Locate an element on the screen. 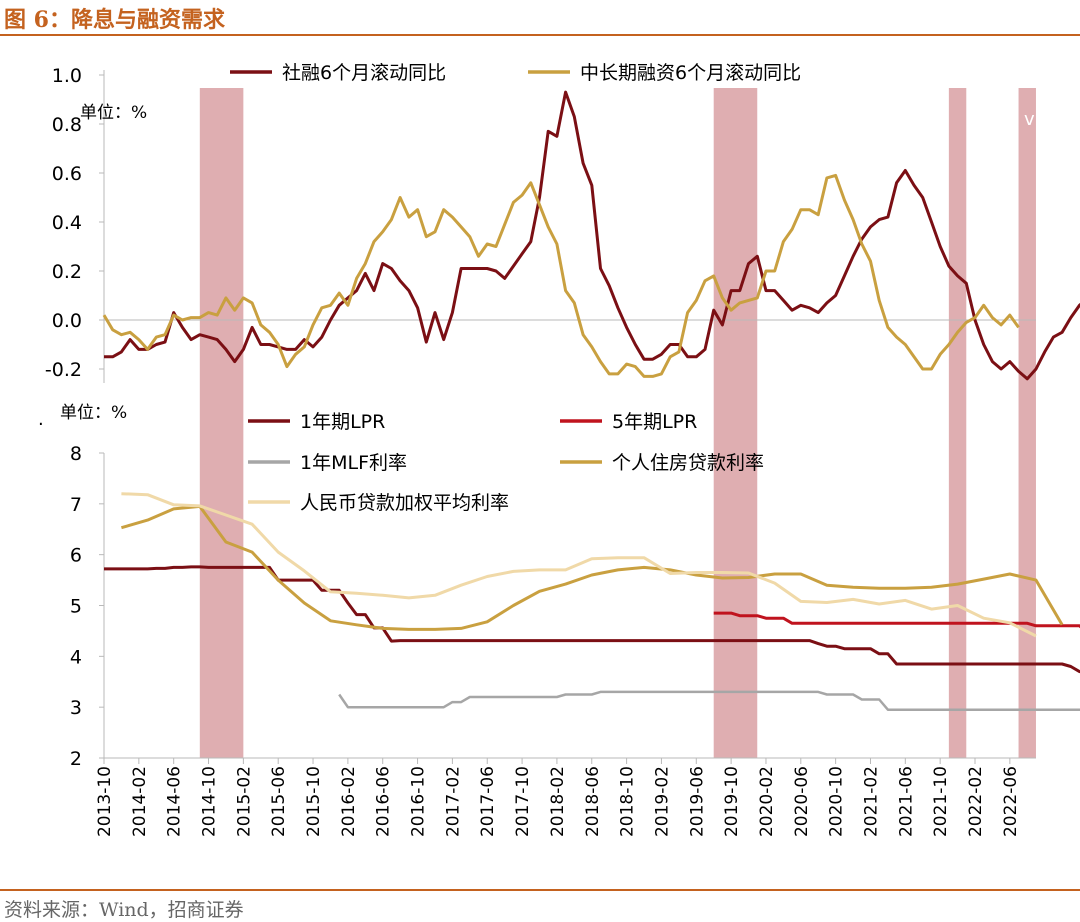 The image size is (1080, 922). x-tick-label: 2014-06 is located at coordinates (175, 801).